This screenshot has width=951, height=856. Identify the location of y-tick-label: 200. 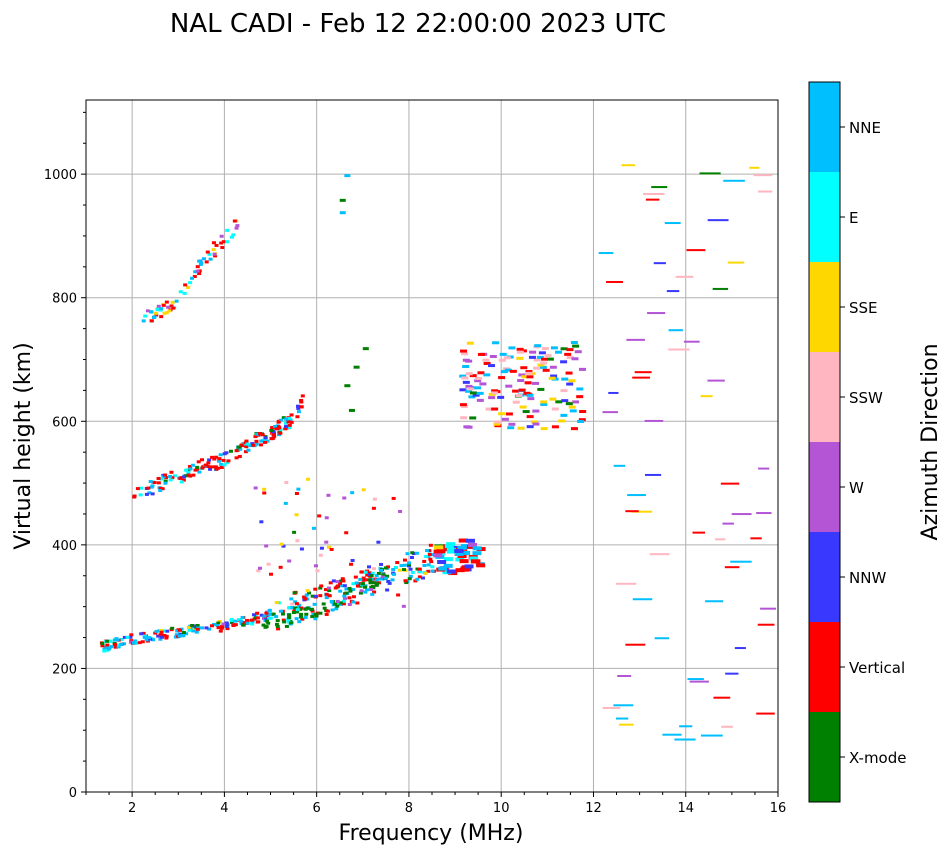
(64, 669).